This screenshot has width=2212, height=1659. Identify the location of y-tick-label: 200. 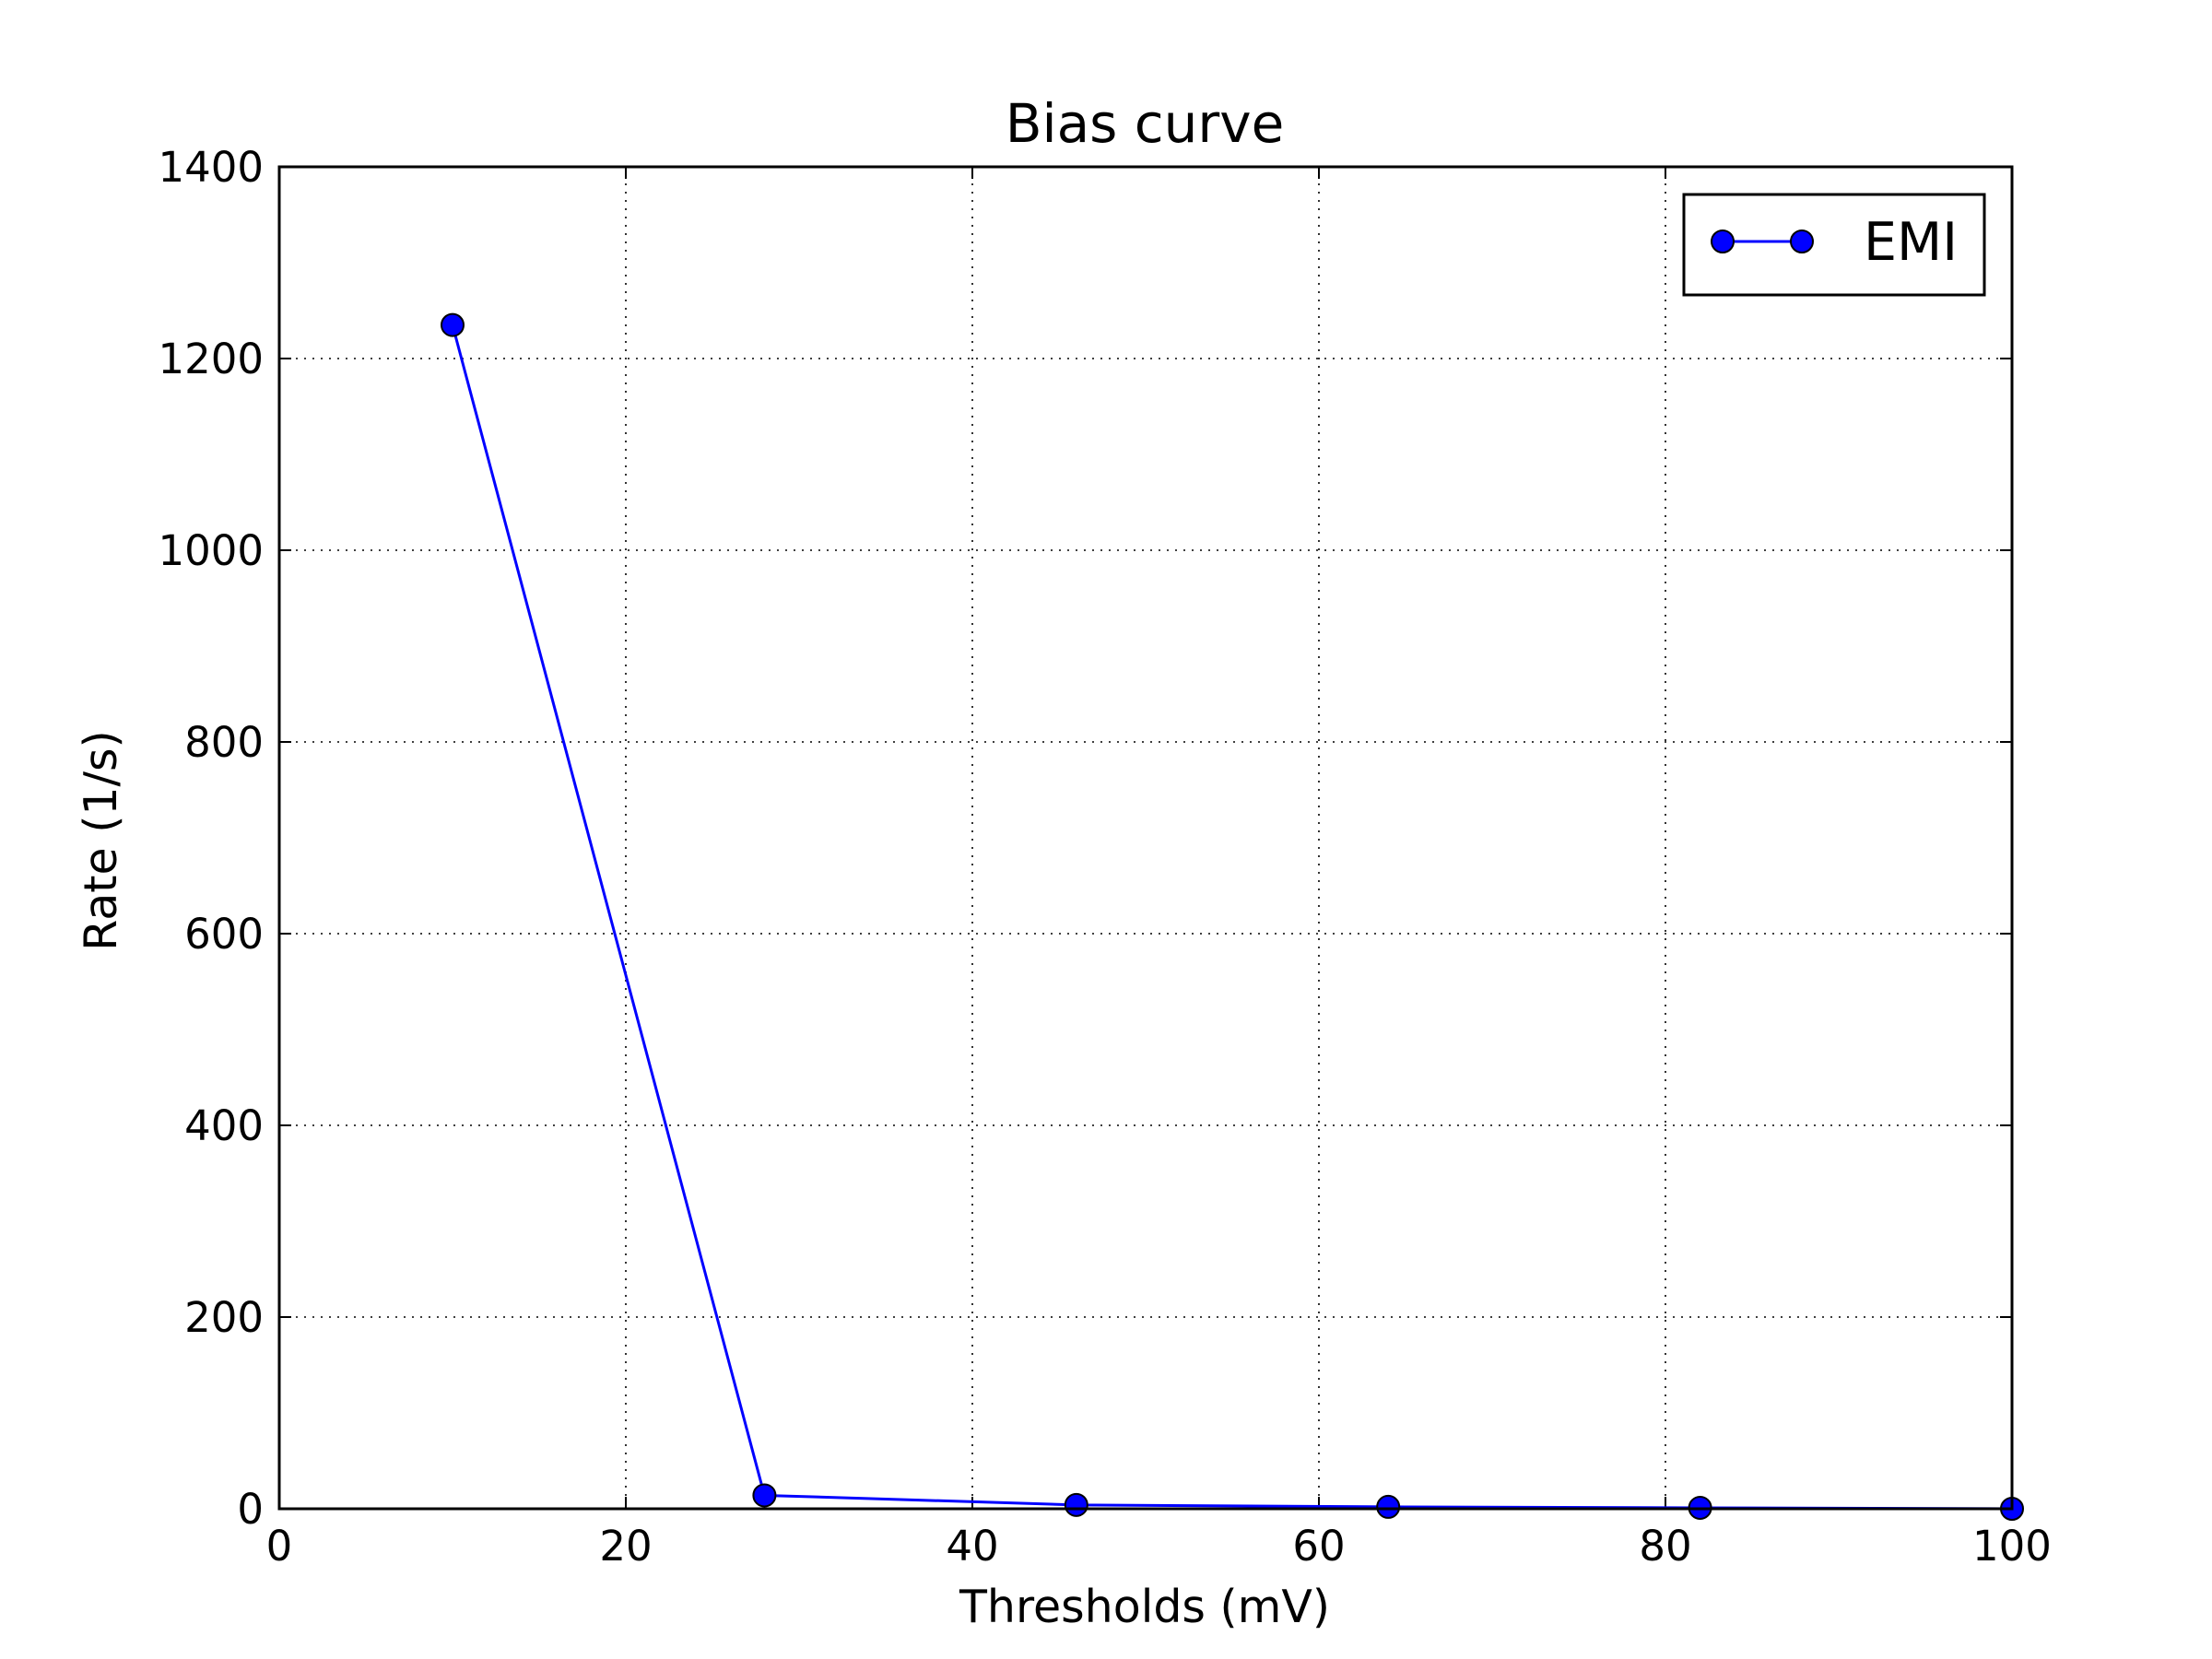
(224, 1317).